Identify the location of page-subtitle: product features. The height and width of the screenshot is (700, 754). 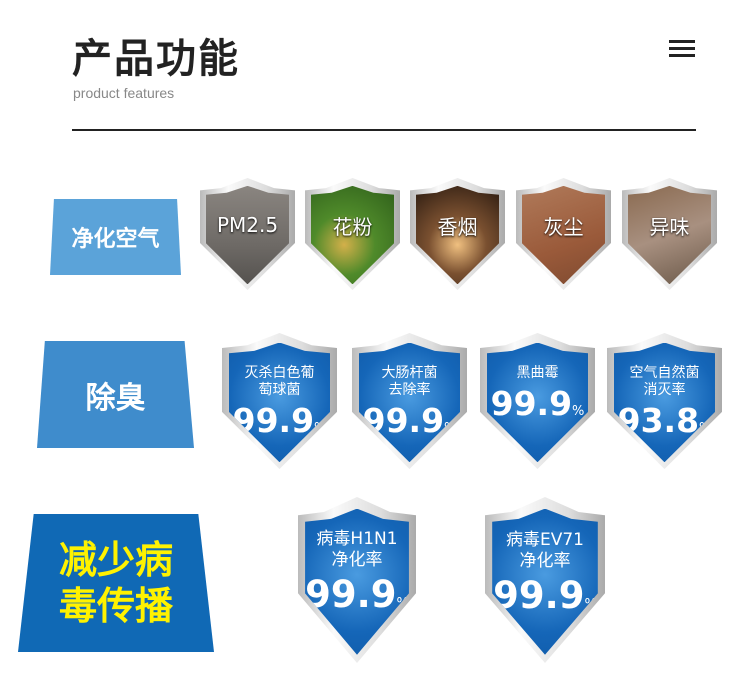
(124, 93).